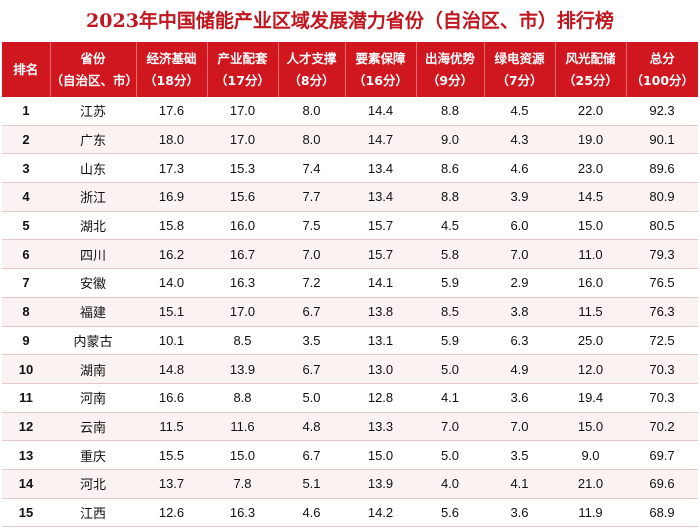  I want to click on score-cell: 4.8, so click(311, 427).